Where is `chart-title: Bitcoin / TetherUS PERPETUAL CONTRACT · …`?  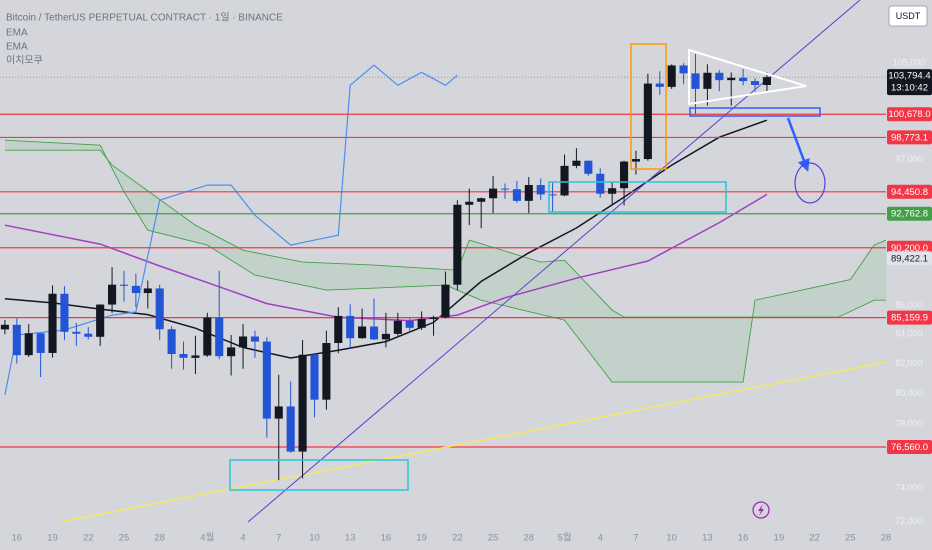 chart-title: Bitcoin / TetherUS PERPETUAL CONTRACT · … is located at coordinates (144, 18).